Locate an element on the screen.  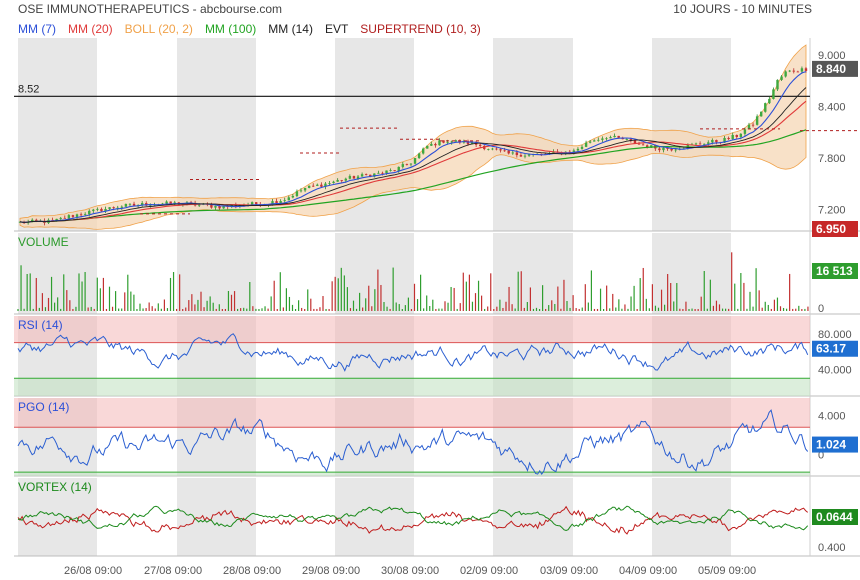
low-price-badge-bg is located at coordinates (835, 229).